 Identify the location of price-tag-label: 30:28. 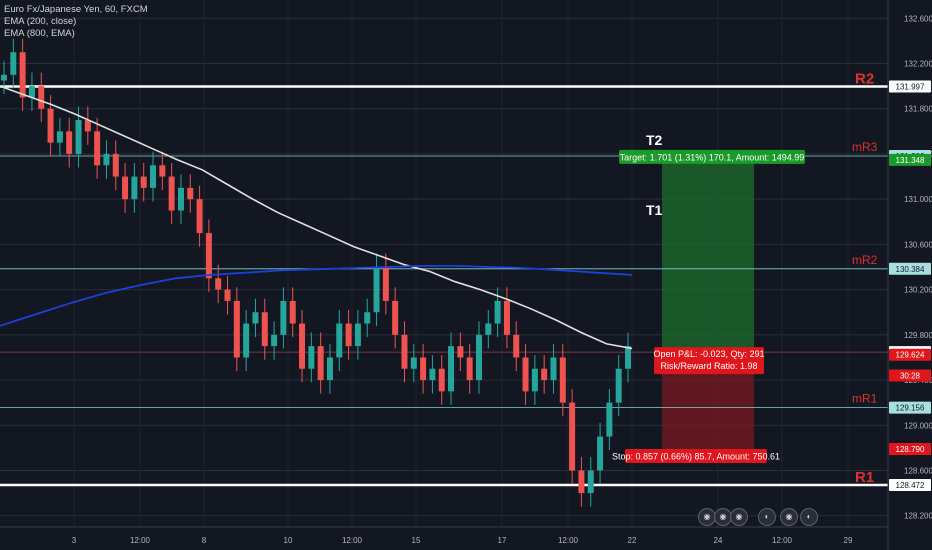
(910, 376).